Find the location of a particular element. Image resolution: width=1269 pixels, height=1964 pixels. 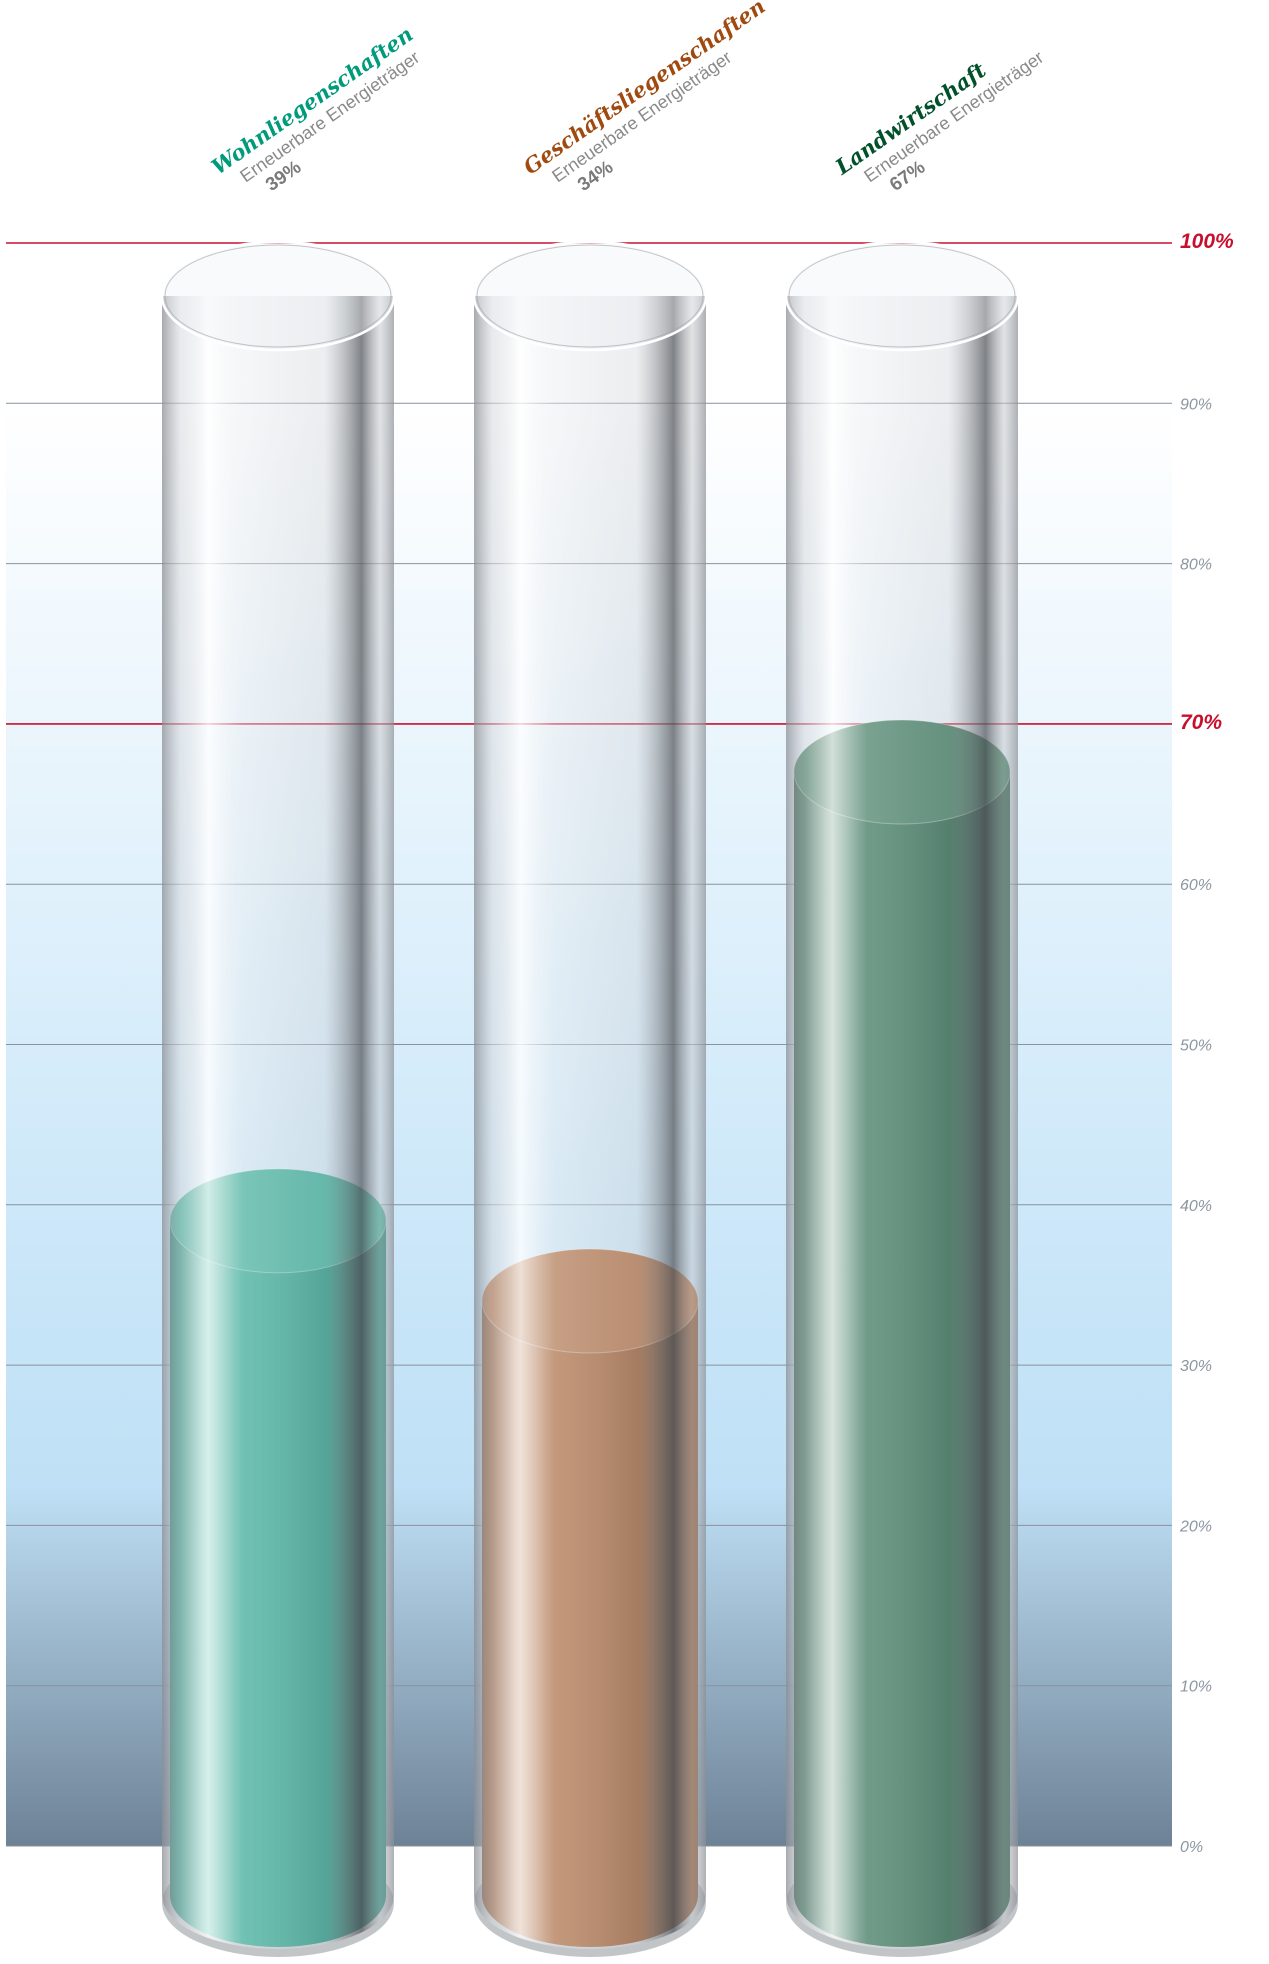

tick-label-30pct: 30% is located at coordinates (1196, 1366).